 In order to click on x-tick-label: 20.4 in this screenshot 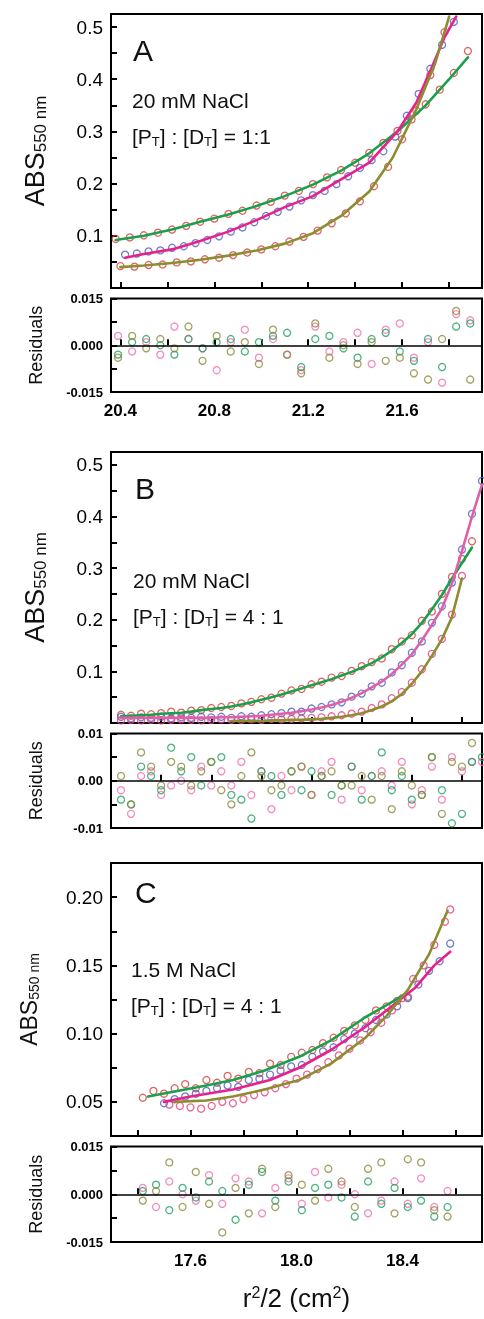, I will do `click(120, 410)`.